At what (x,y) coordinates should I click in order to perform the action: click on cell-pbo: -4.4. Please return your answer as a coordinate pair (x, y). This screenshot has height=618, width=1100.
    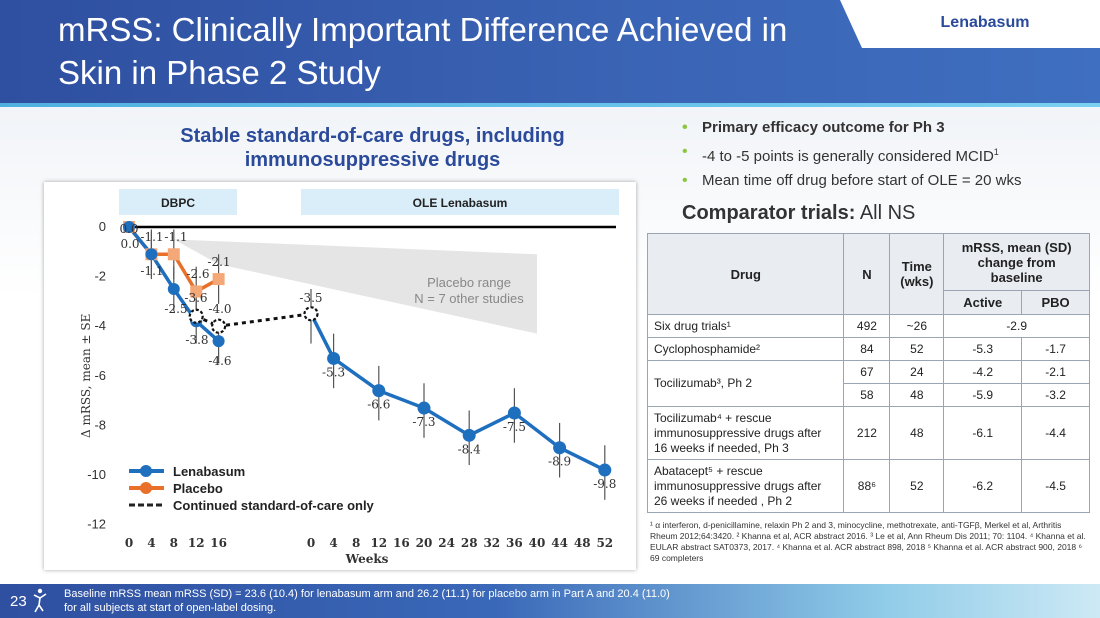
    Looking at the image, I should click on (1055, 433).